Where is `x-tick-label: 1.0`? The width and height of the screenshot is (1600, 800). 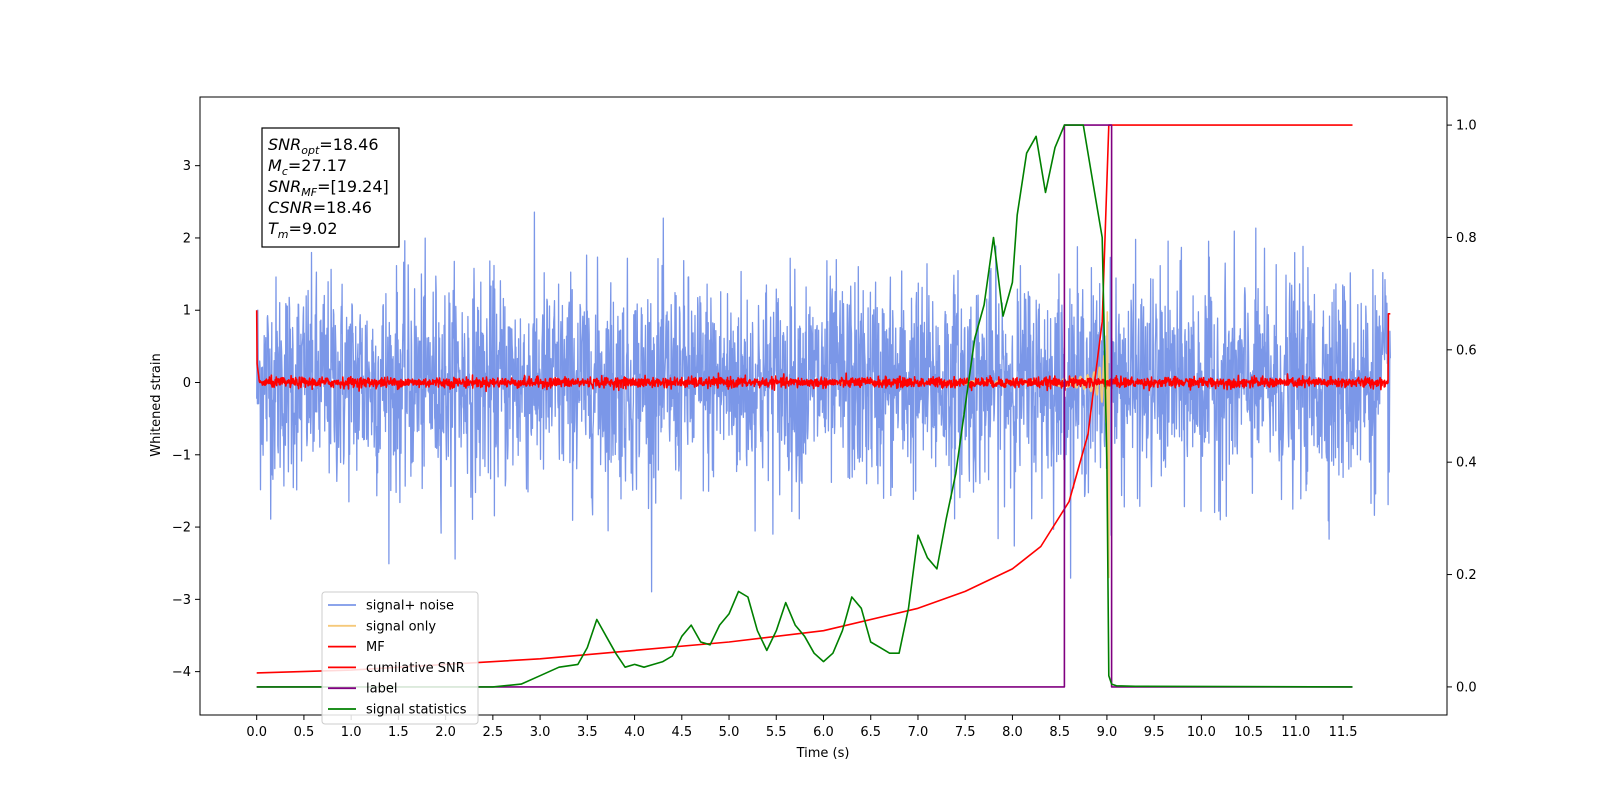 x-tick-label: 1.0 is located at coordinates (351, 732).